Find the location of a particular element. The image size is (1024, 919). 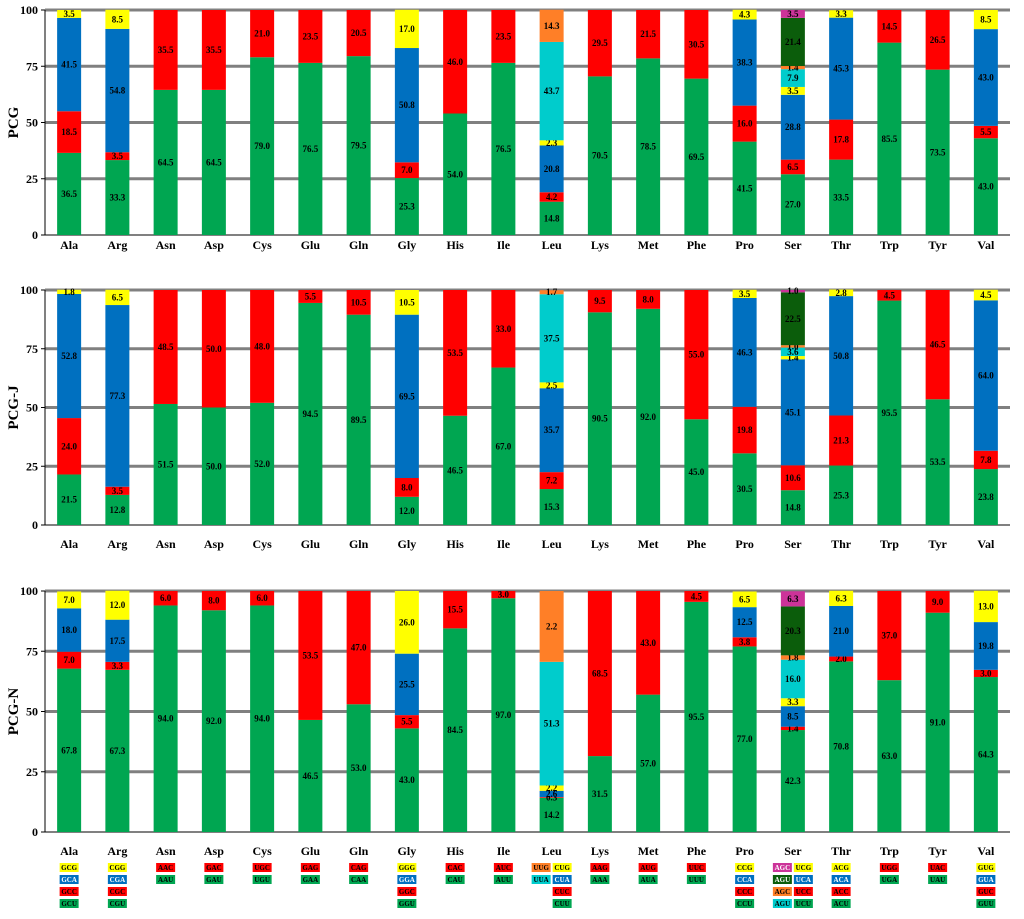

bar-asn: 94.0 6.0 is located at coordinates (165, 711).